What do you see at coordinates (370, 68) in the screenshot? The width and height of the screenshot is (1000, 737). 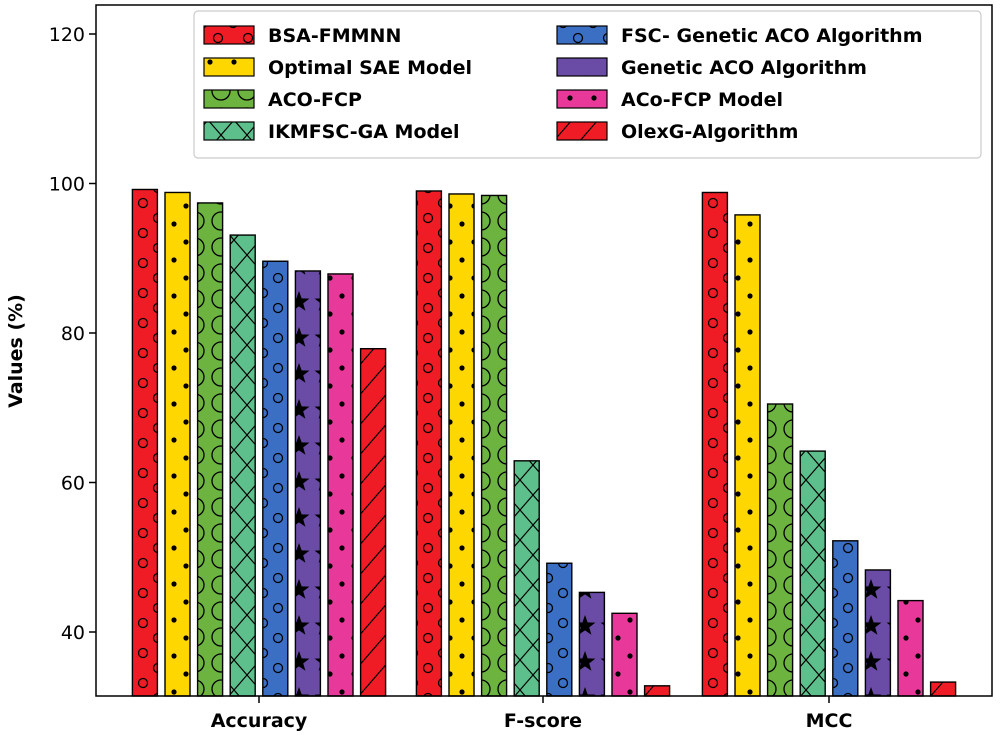 I see `legend-label: Optimal SAE Model` at bounding box center [370, 68].